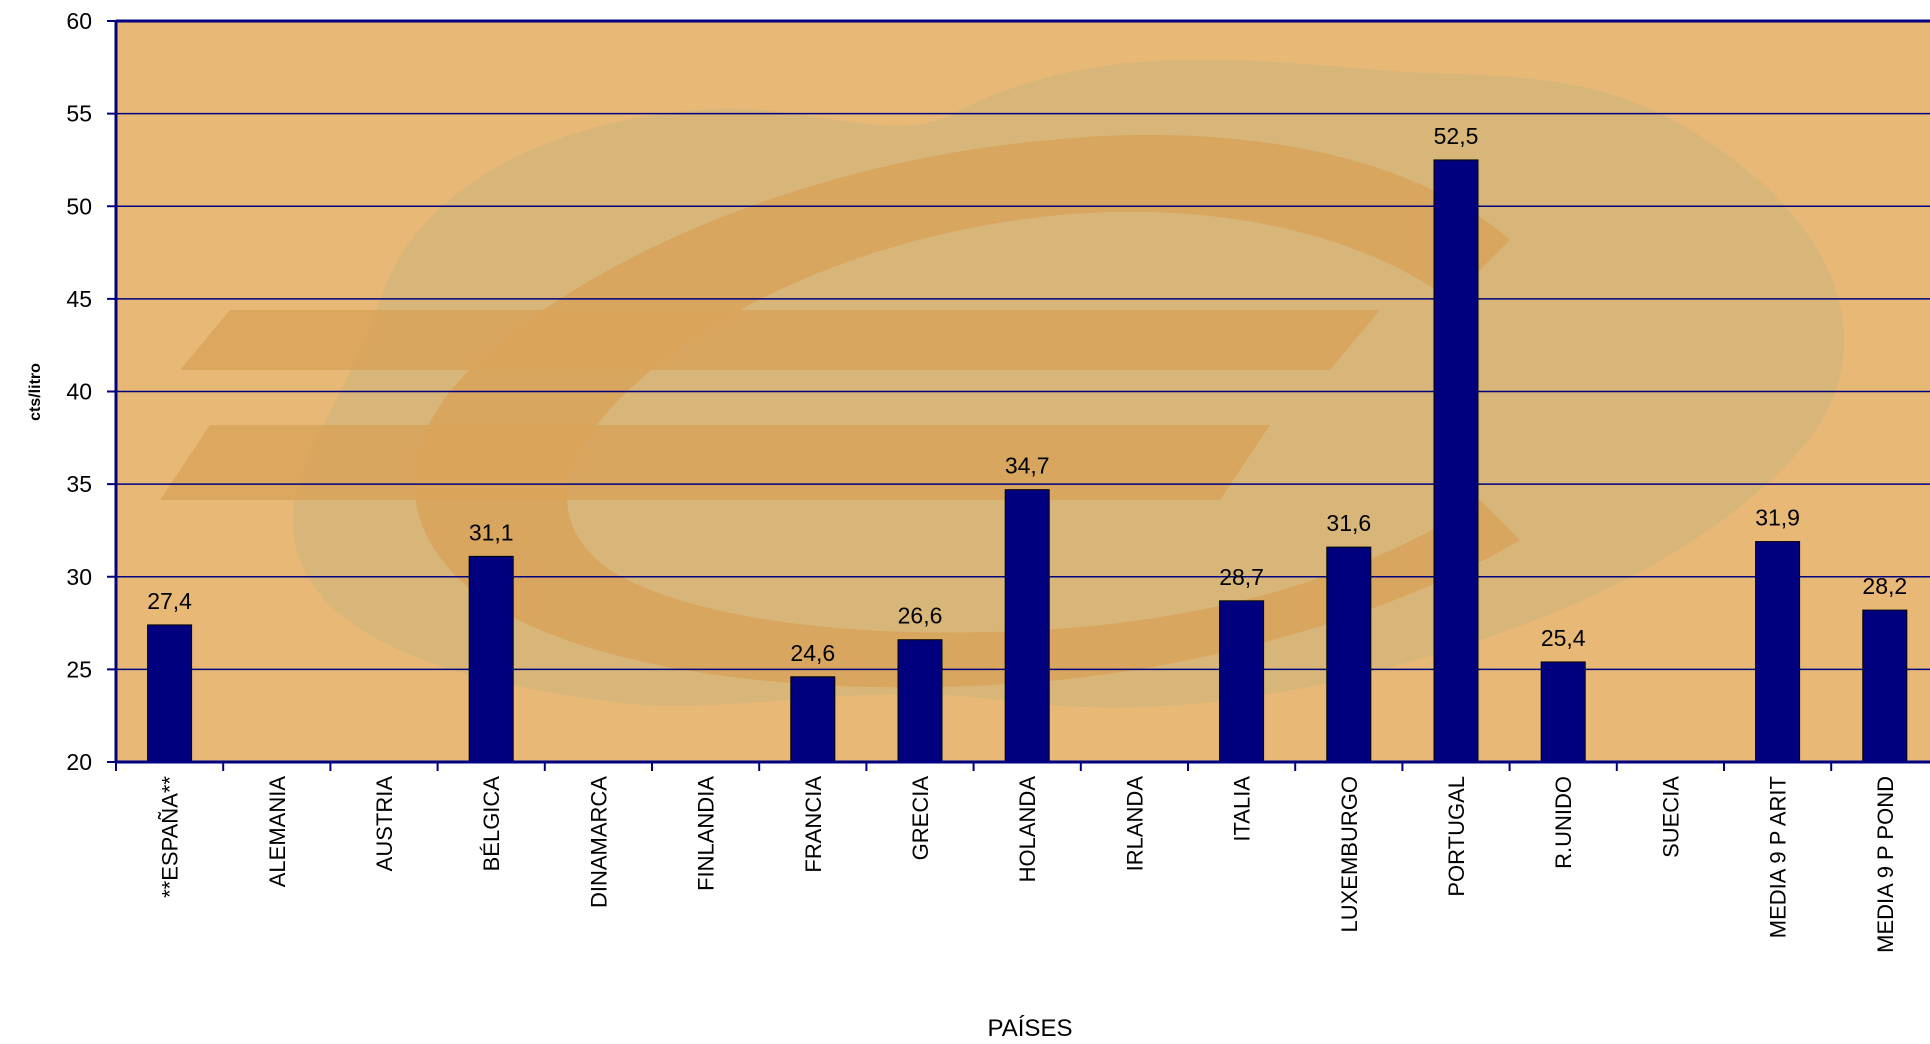 This screenshot has height=1044, width=1930. What do you see at coordinates (1456, 836) in the screenshot?
I see `x-tick-label: PORTUGAL` at bounding box center [1456, 836].